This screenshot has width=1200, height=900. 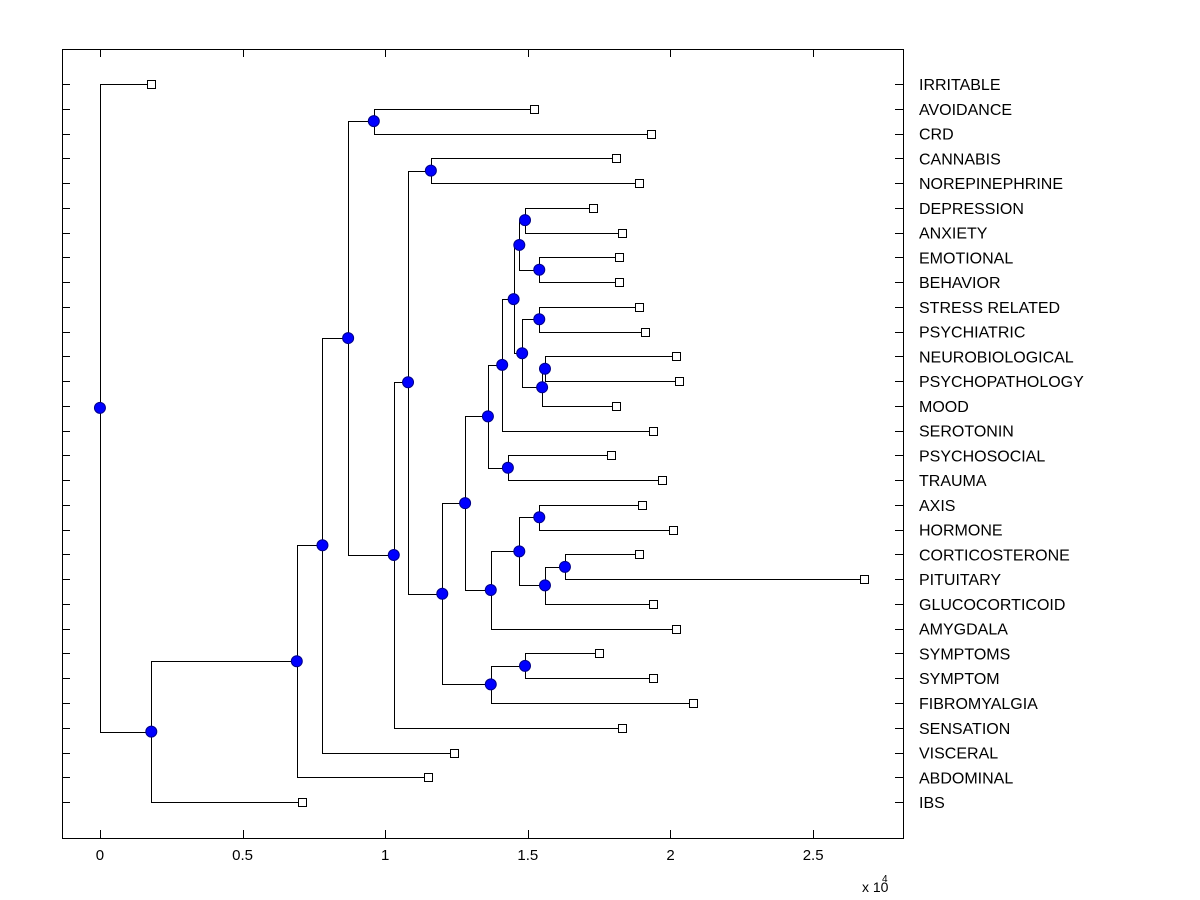 I want to click on branch-n_ibs-n_abd, so click(x=224, y=696).